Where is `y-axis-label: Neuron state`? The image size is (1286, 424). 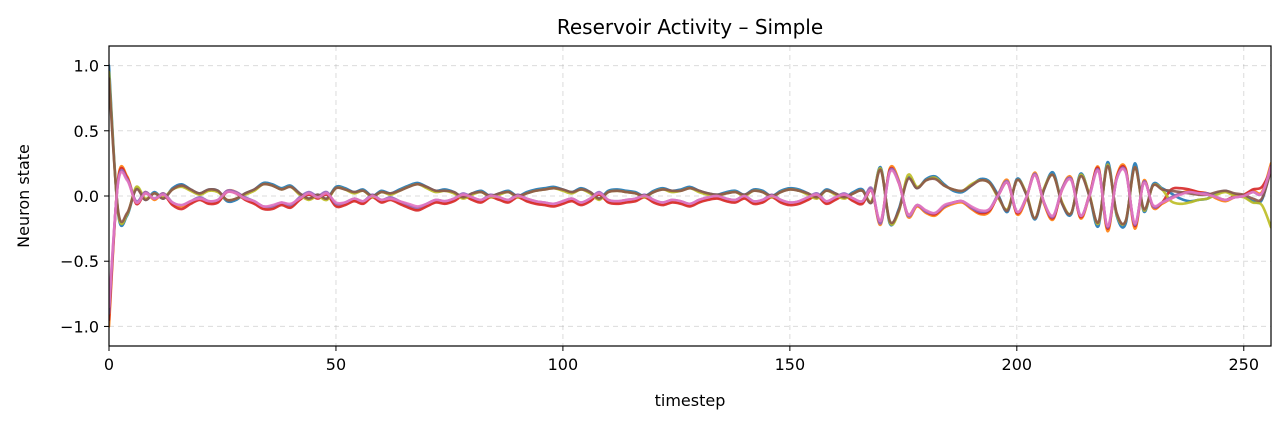
y-axis-label: Neuron state is located at coordinates (23, 196).